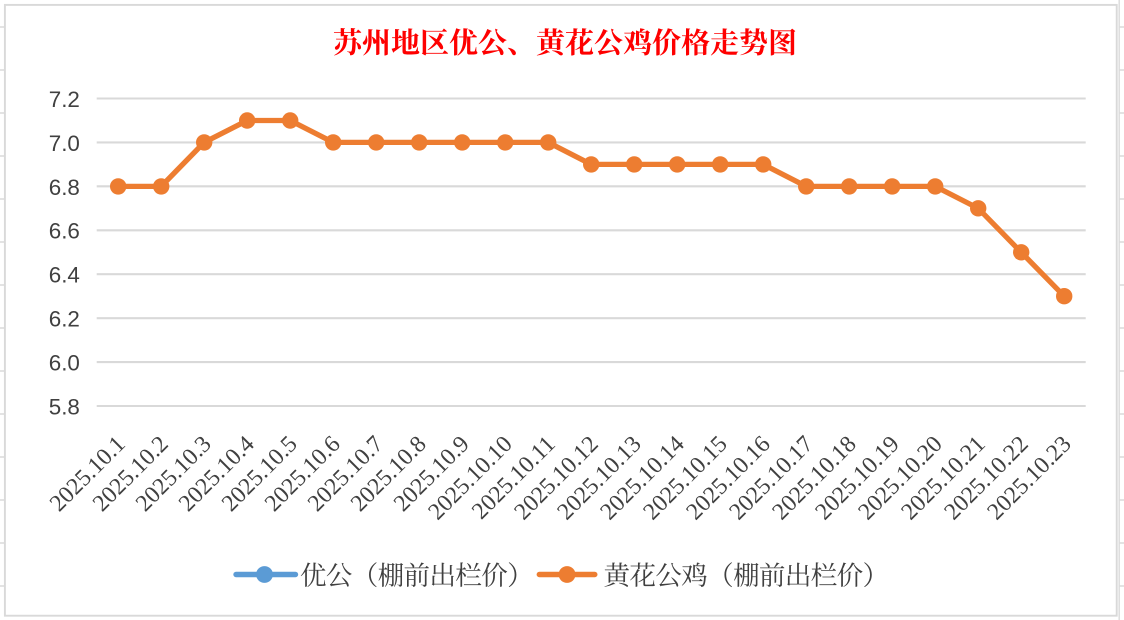  Describe the element at coordinates (64, 406) in the screenshot. I see `svg-text: 5.8` at that location.